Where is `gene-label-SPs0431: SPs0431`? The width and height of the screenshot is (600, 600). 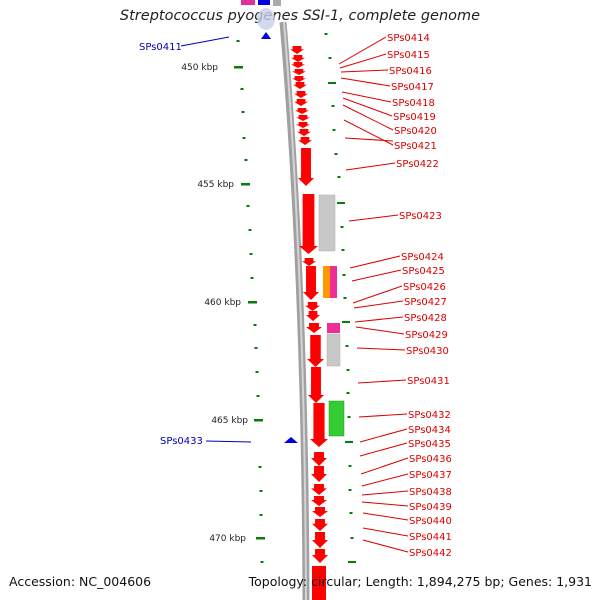
gene-label-SPs0431: SPs0431 is located at coordinates (428, 381).